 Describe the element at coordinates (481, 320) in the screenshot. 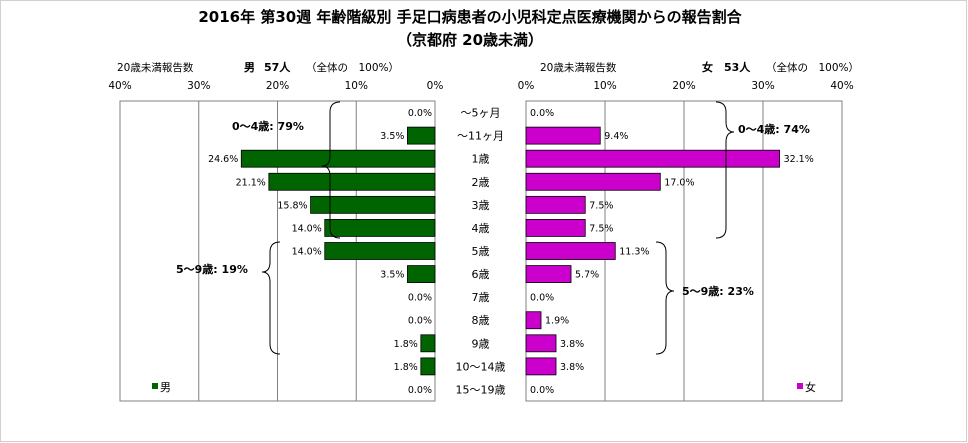

I see `category-label: 8歳` at that location.